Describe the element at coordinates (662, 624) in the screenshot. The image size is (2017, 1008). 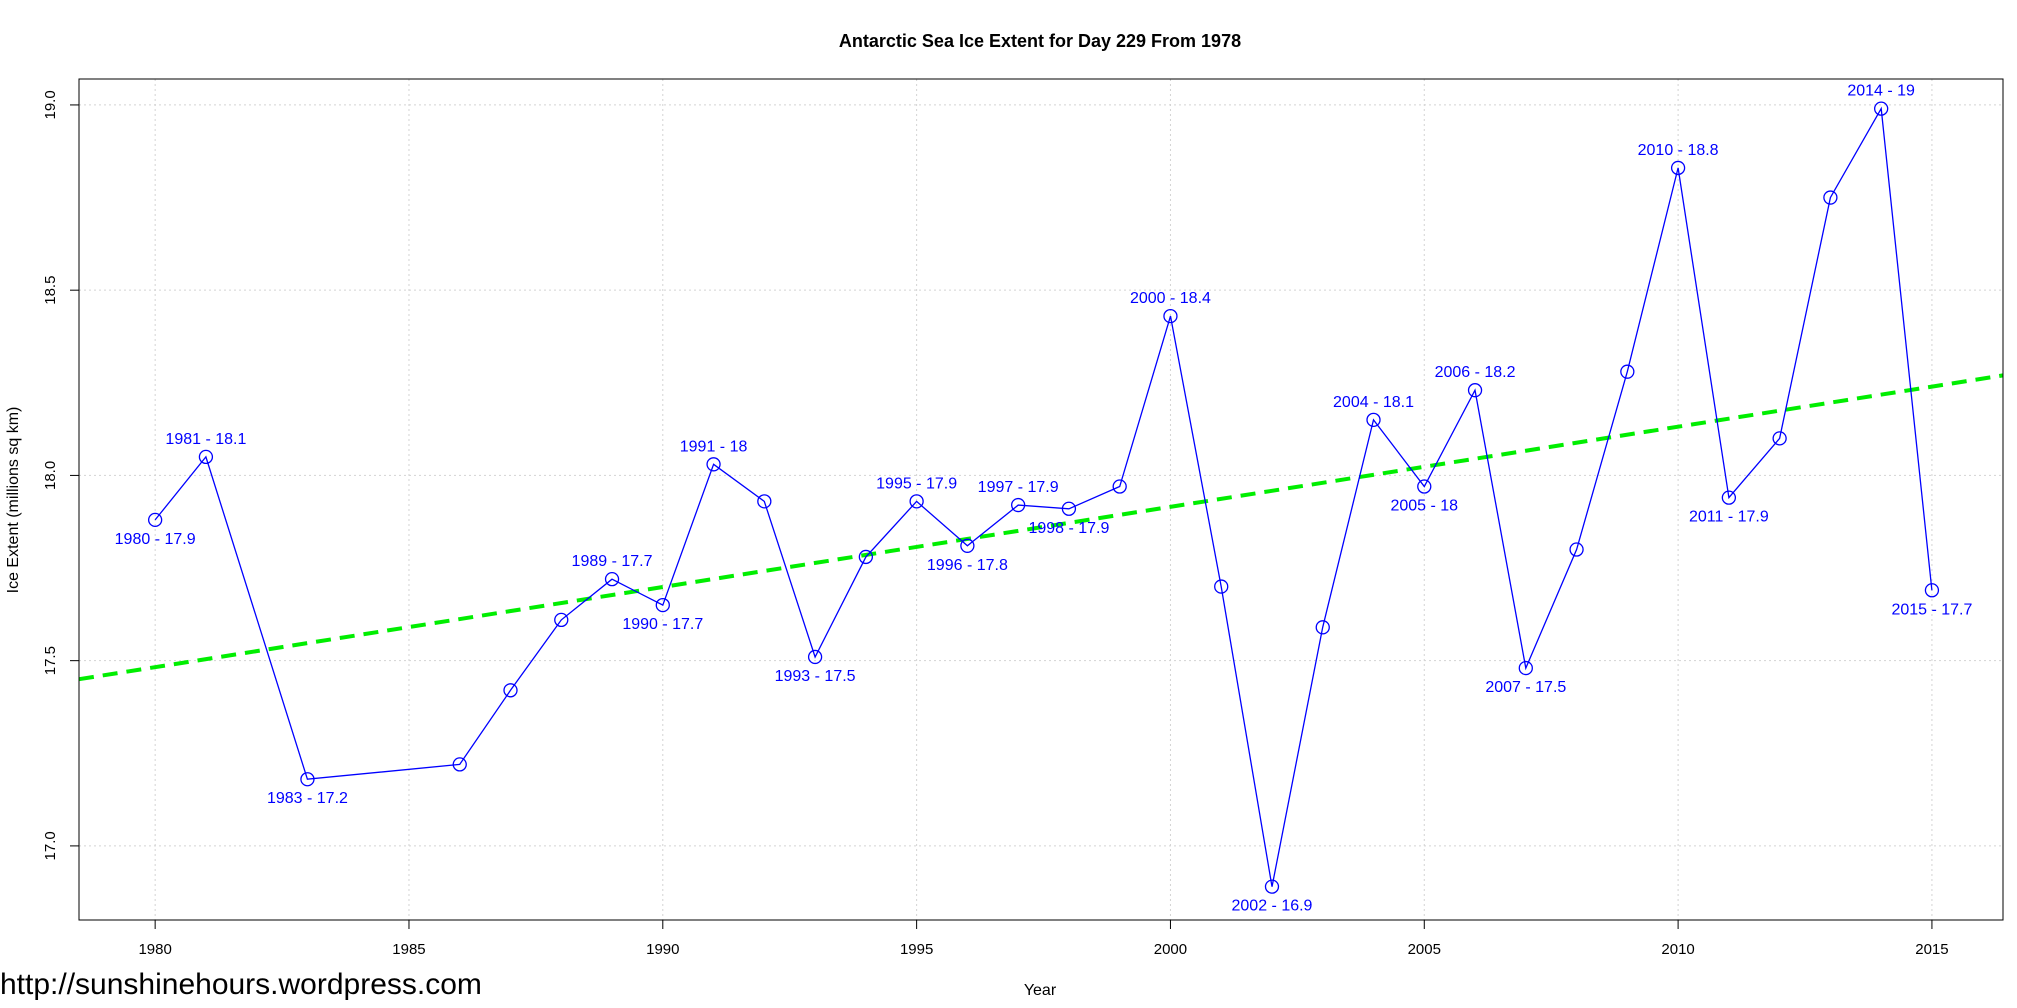
I see `point-label: 1990 - 17.7` at that location.